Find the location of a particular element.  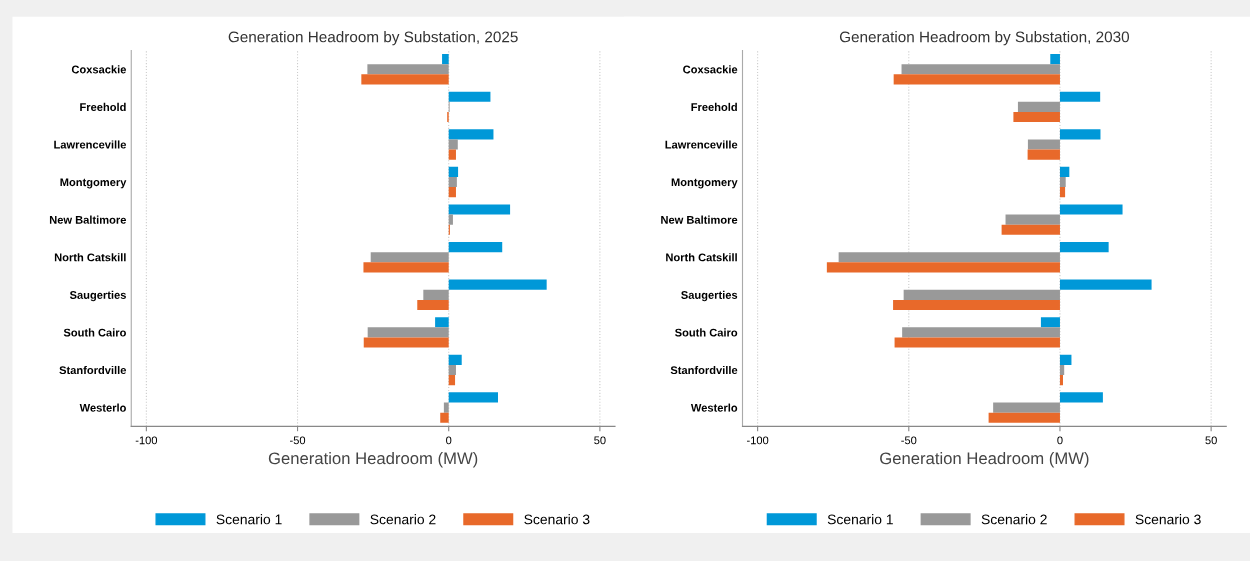

chart-title: Generation Headroom by Substation, 2025 is located at coordinates (373, 38).